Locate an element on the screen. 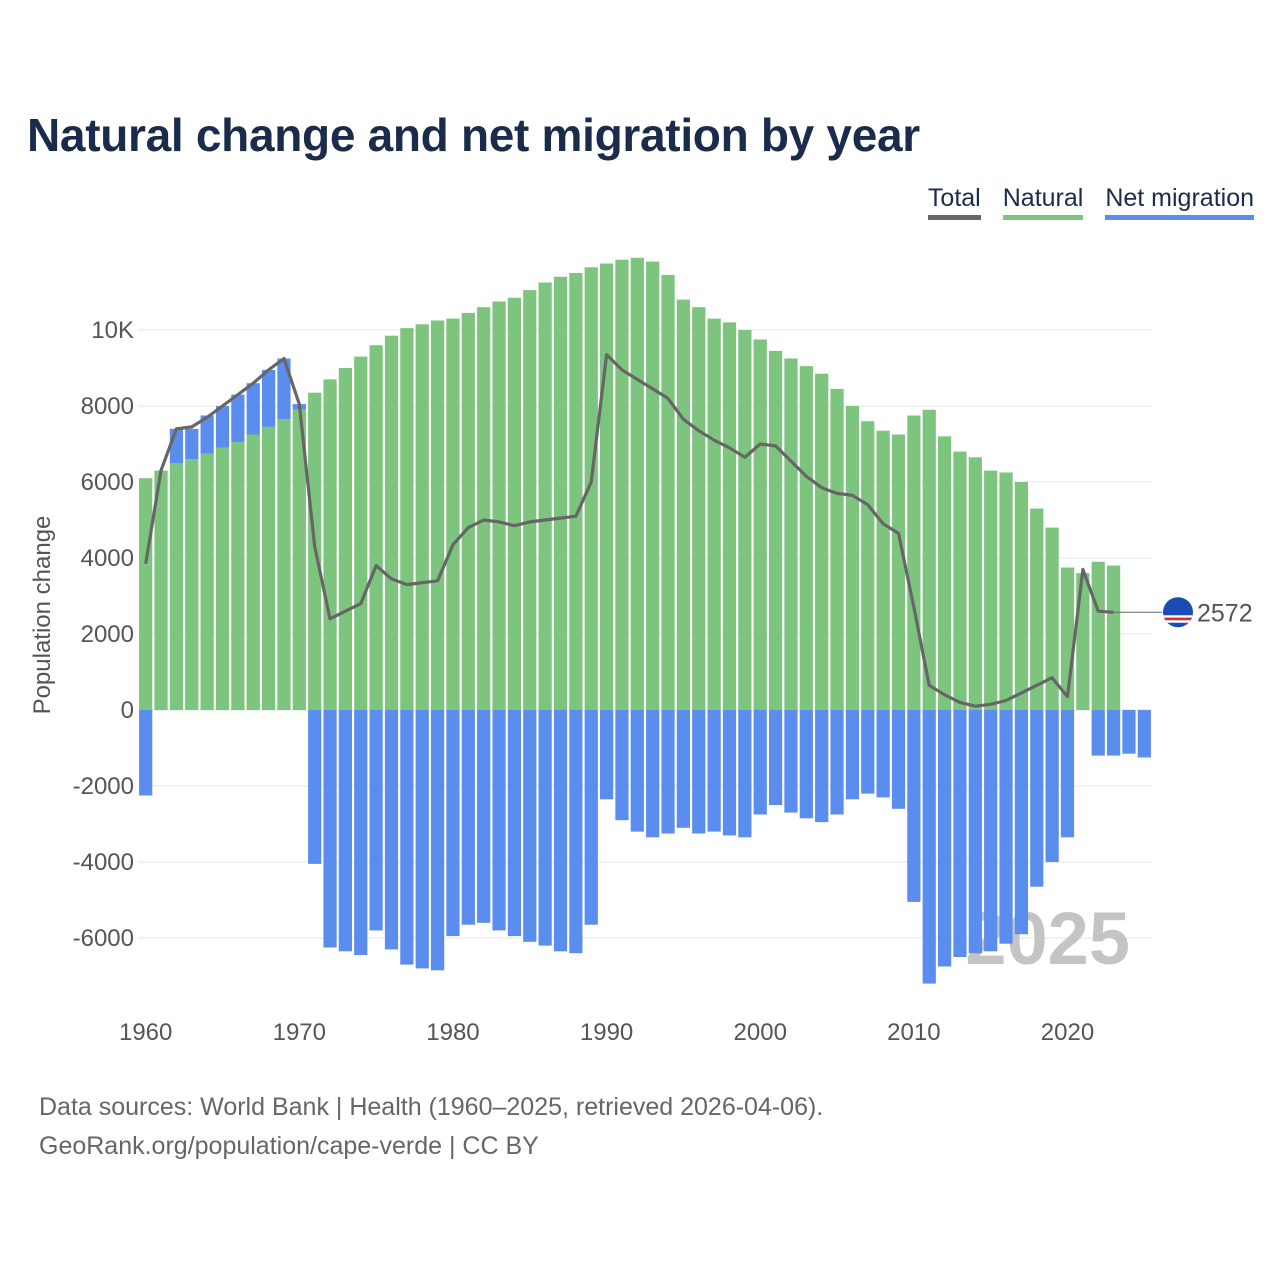 The image size is (1280, 1280). legend-item-net-migration: Net migration is located at coordinates (1179, 202).